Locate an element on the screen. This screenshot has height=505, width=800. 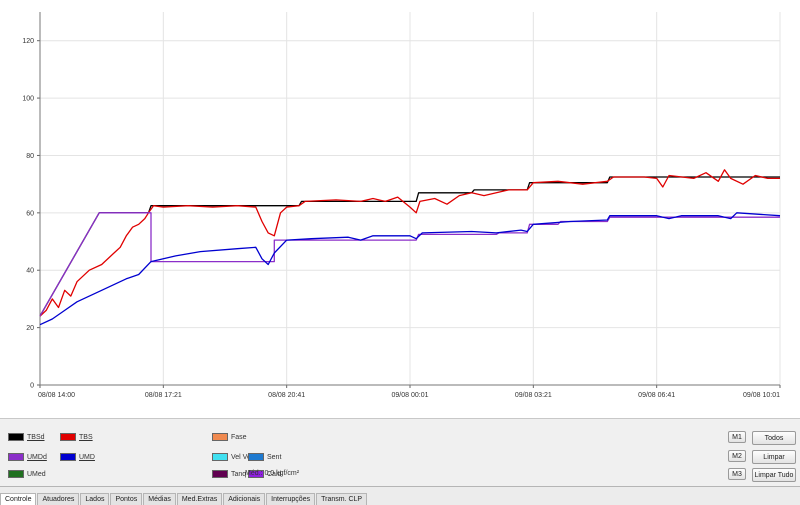
m2-button: M2 is located at coordinates (737, 456).